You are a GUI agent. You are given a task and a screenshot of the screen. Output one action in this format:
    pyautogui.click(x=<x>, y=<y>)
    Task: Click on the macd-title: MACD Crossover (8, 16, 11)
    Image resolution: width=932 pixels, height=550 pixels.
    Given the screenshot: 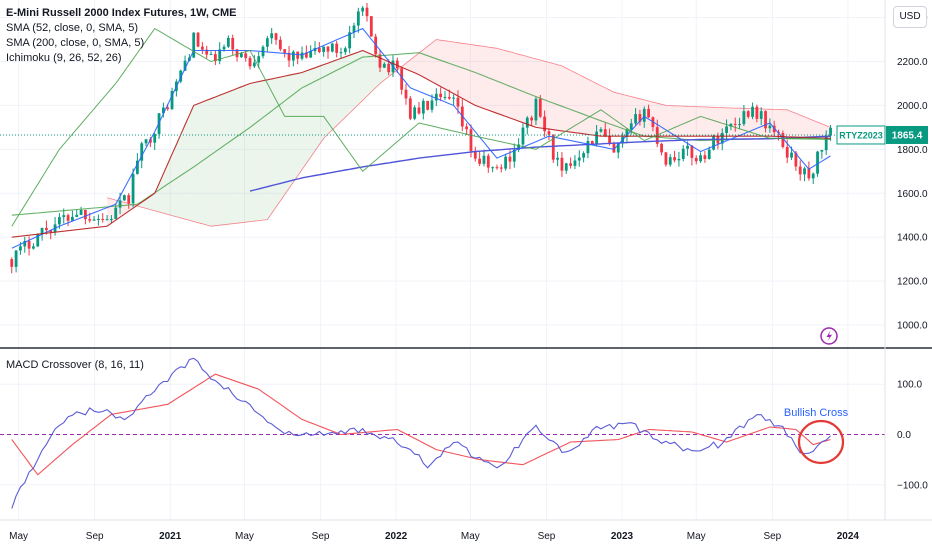 What is the action you would take?
    pyautogui.click(x=75, y=365)
    